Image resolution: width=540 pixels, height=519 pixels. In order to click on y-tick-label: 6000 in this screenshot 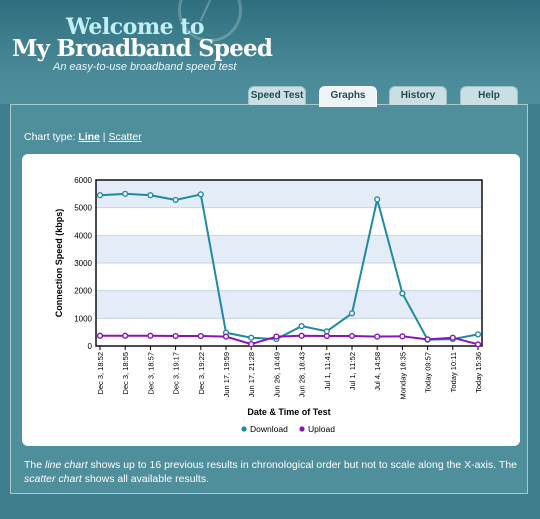, I will do `click(83, 180)`.